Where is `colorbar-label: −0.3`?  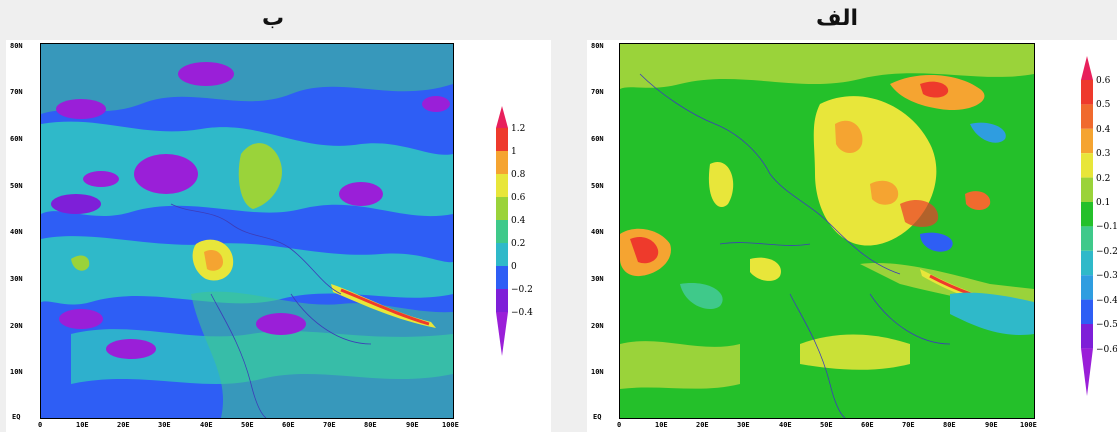 colorbar-label: −0.3 is located at coordinates (1106, 276).